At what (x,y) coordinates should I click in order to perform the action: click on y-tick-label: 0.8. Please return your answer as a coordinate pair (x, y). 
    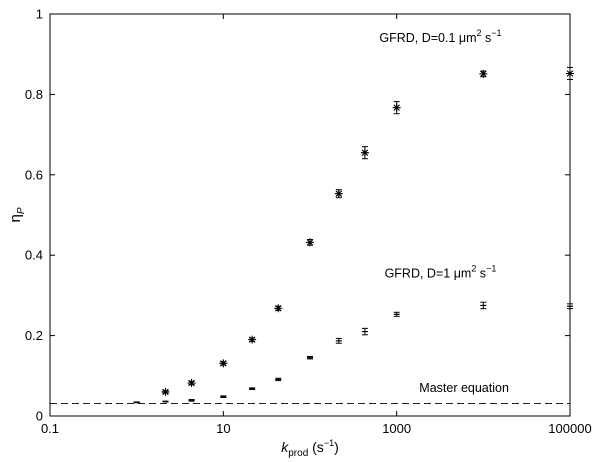
    Looking at the image, I should click on (34, 94).